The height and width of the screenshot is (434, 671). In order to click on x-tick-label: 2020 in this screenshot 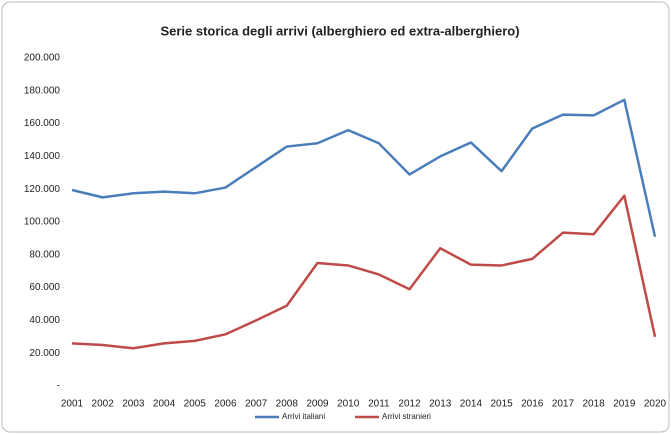, I will do `click(655, 404)`.